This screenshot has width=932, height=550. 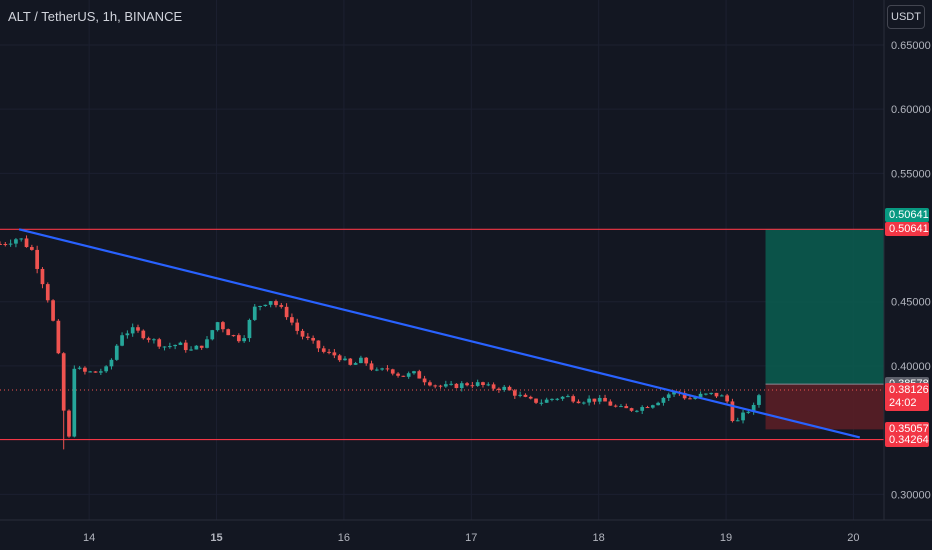 I want to click on symbol-title: ALT / TetherUS, 1h, BINANCE, so click(x=95, y=16).